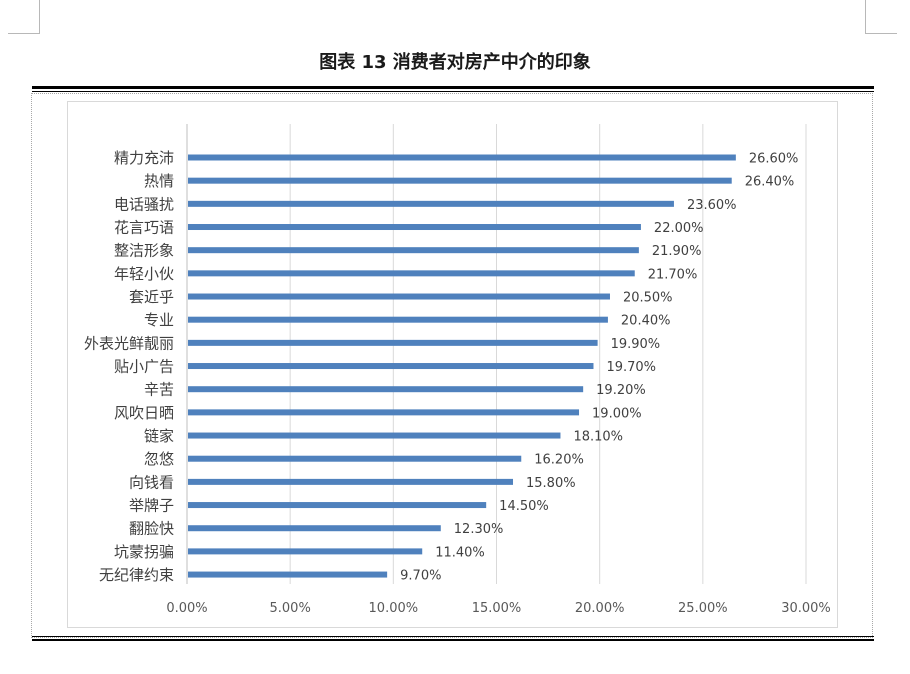  What do you see at coordinates (151, 482) in the screenshot?
I see `category-label: 向钱看` at bounding box center [151, 482].